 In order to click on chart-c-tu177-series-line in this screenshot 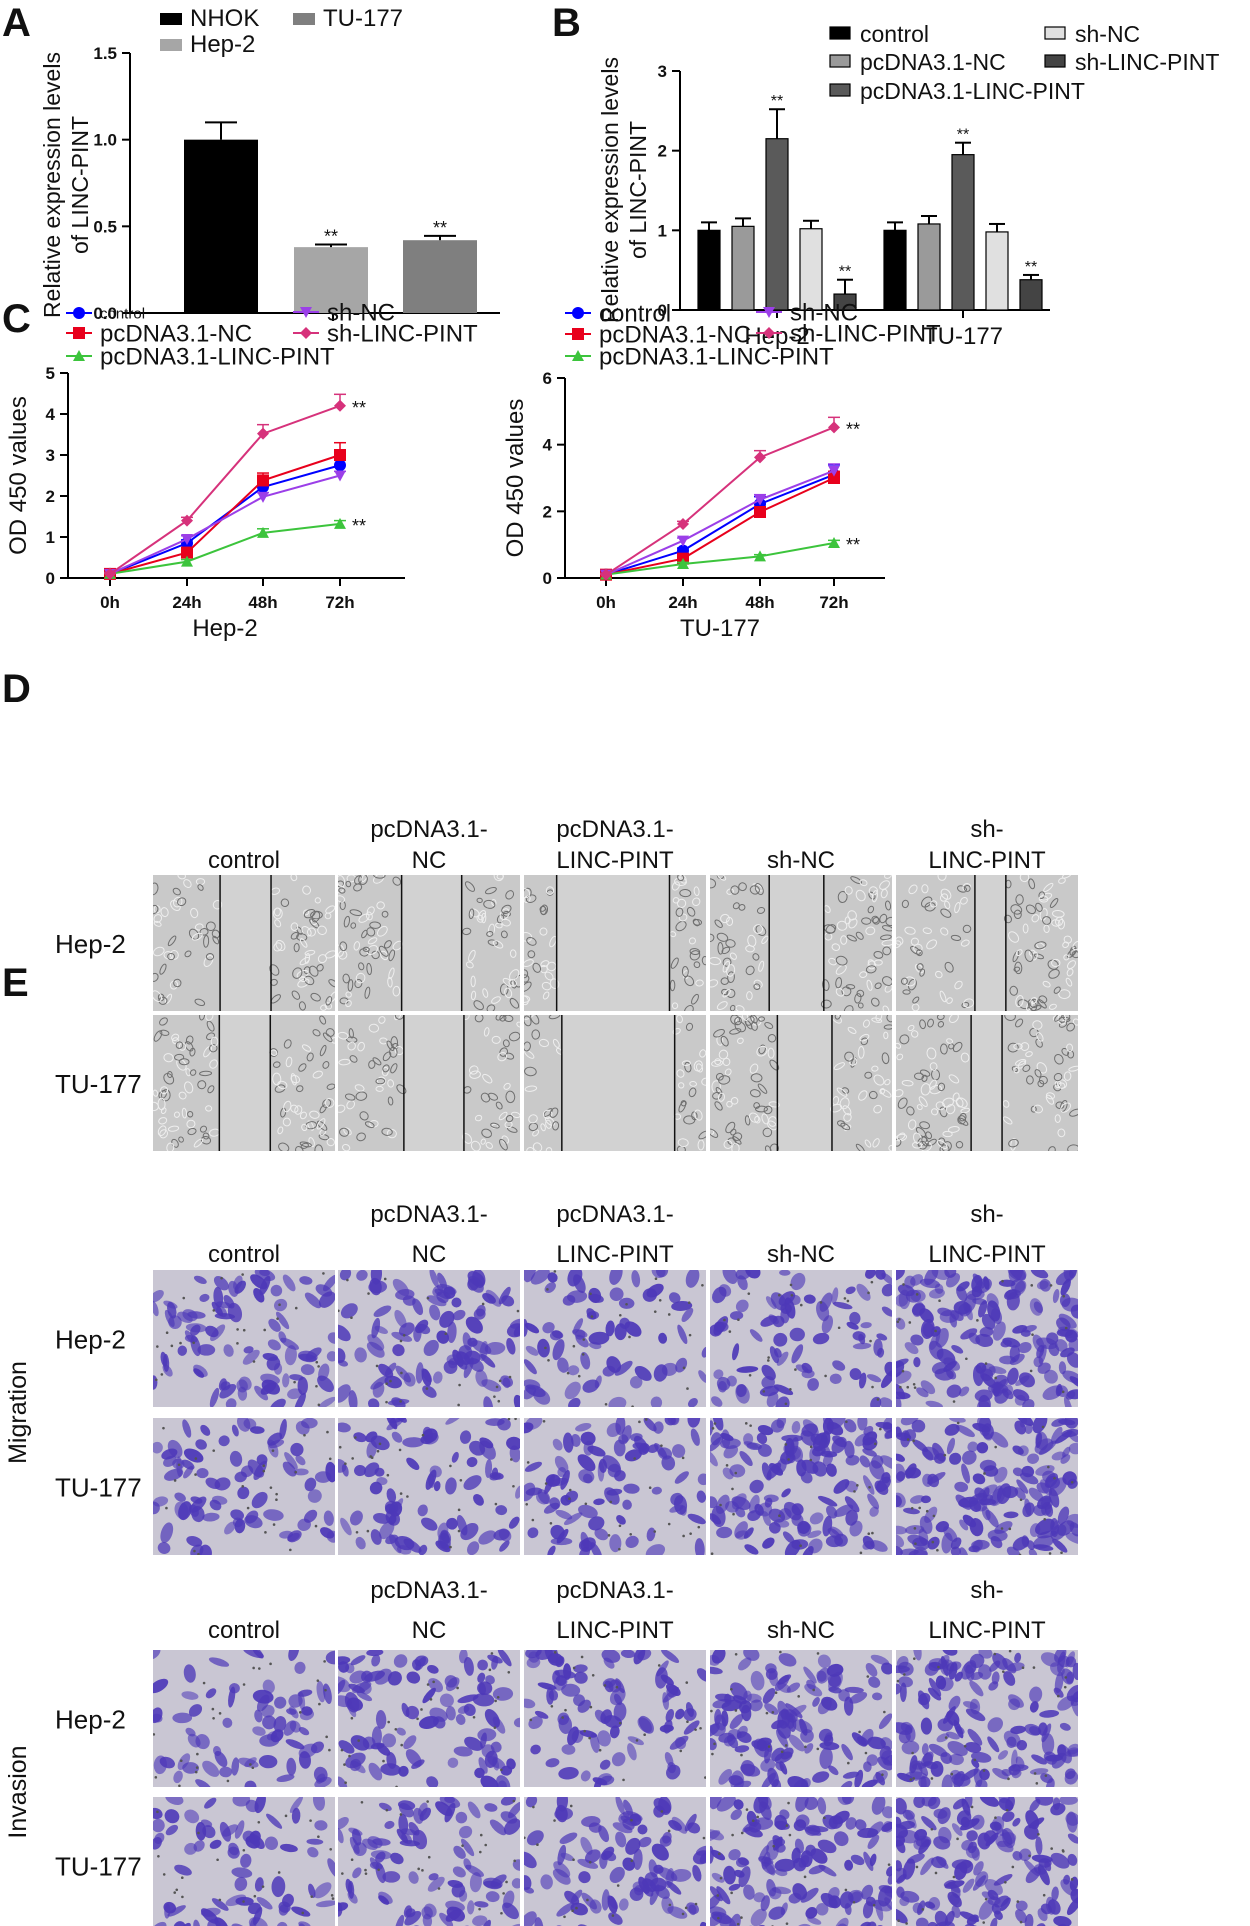, I will do `click(720, 501)`.